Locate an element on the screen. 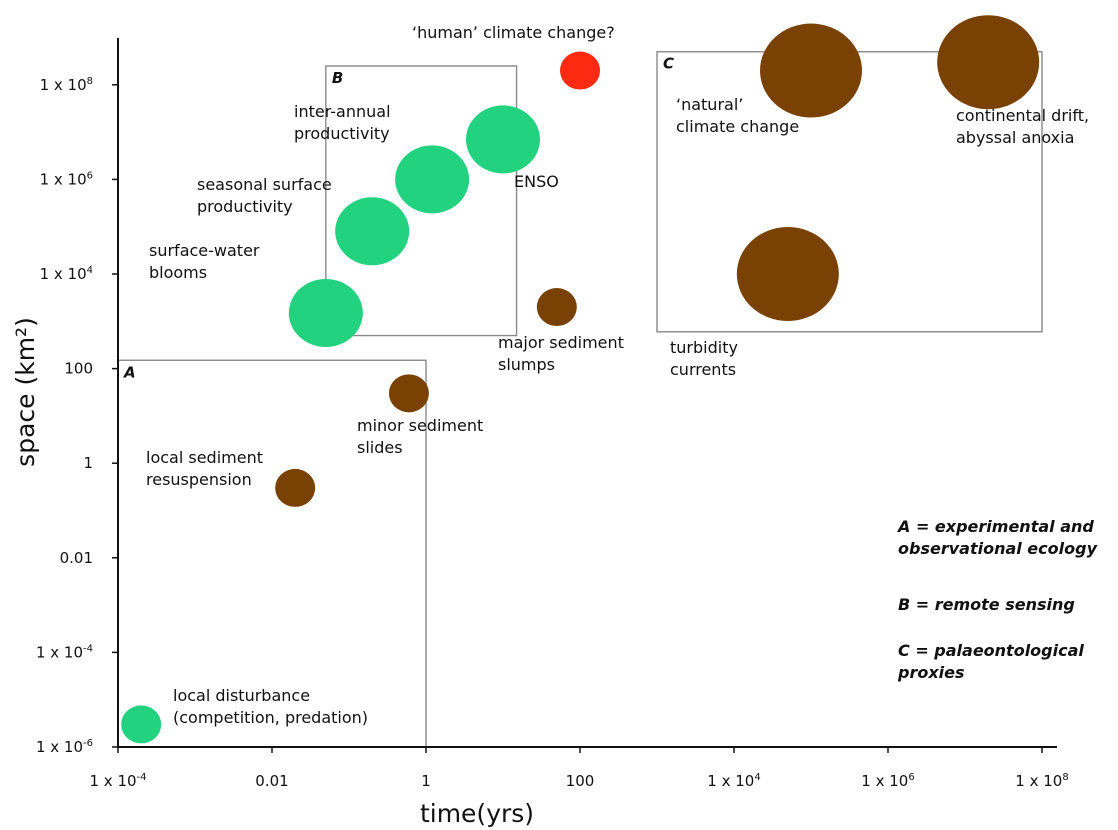 The width and height of the screenshot is (1118, 830). y-tick-label-7: 1 x 10⁸ is located at coordinates (66, 85).